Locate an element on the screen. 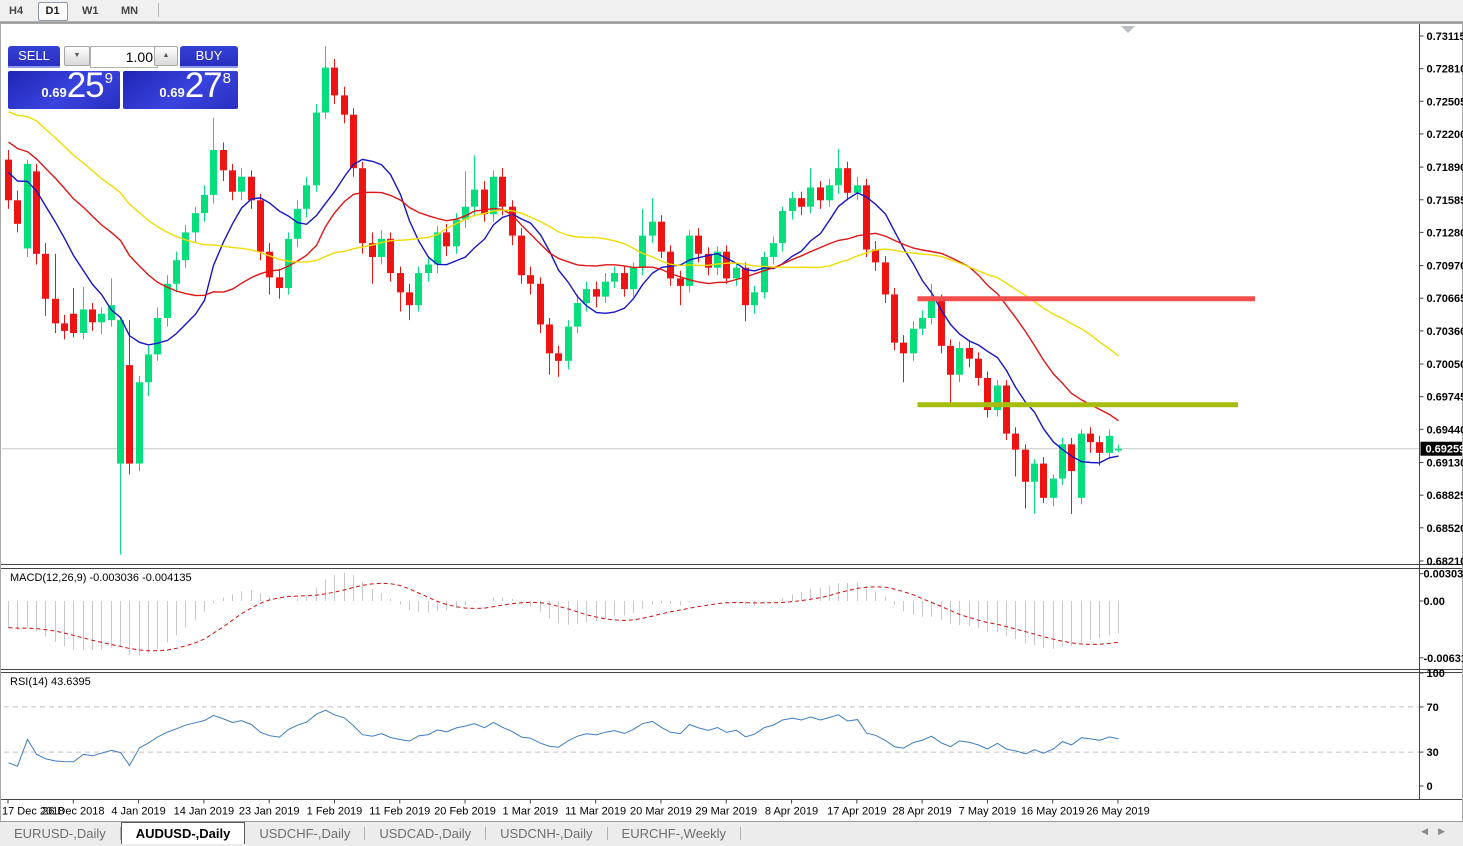 The image size is (1463, 846). date-axis-label: 26 May 2019 is located at coordinates (1118, 812).